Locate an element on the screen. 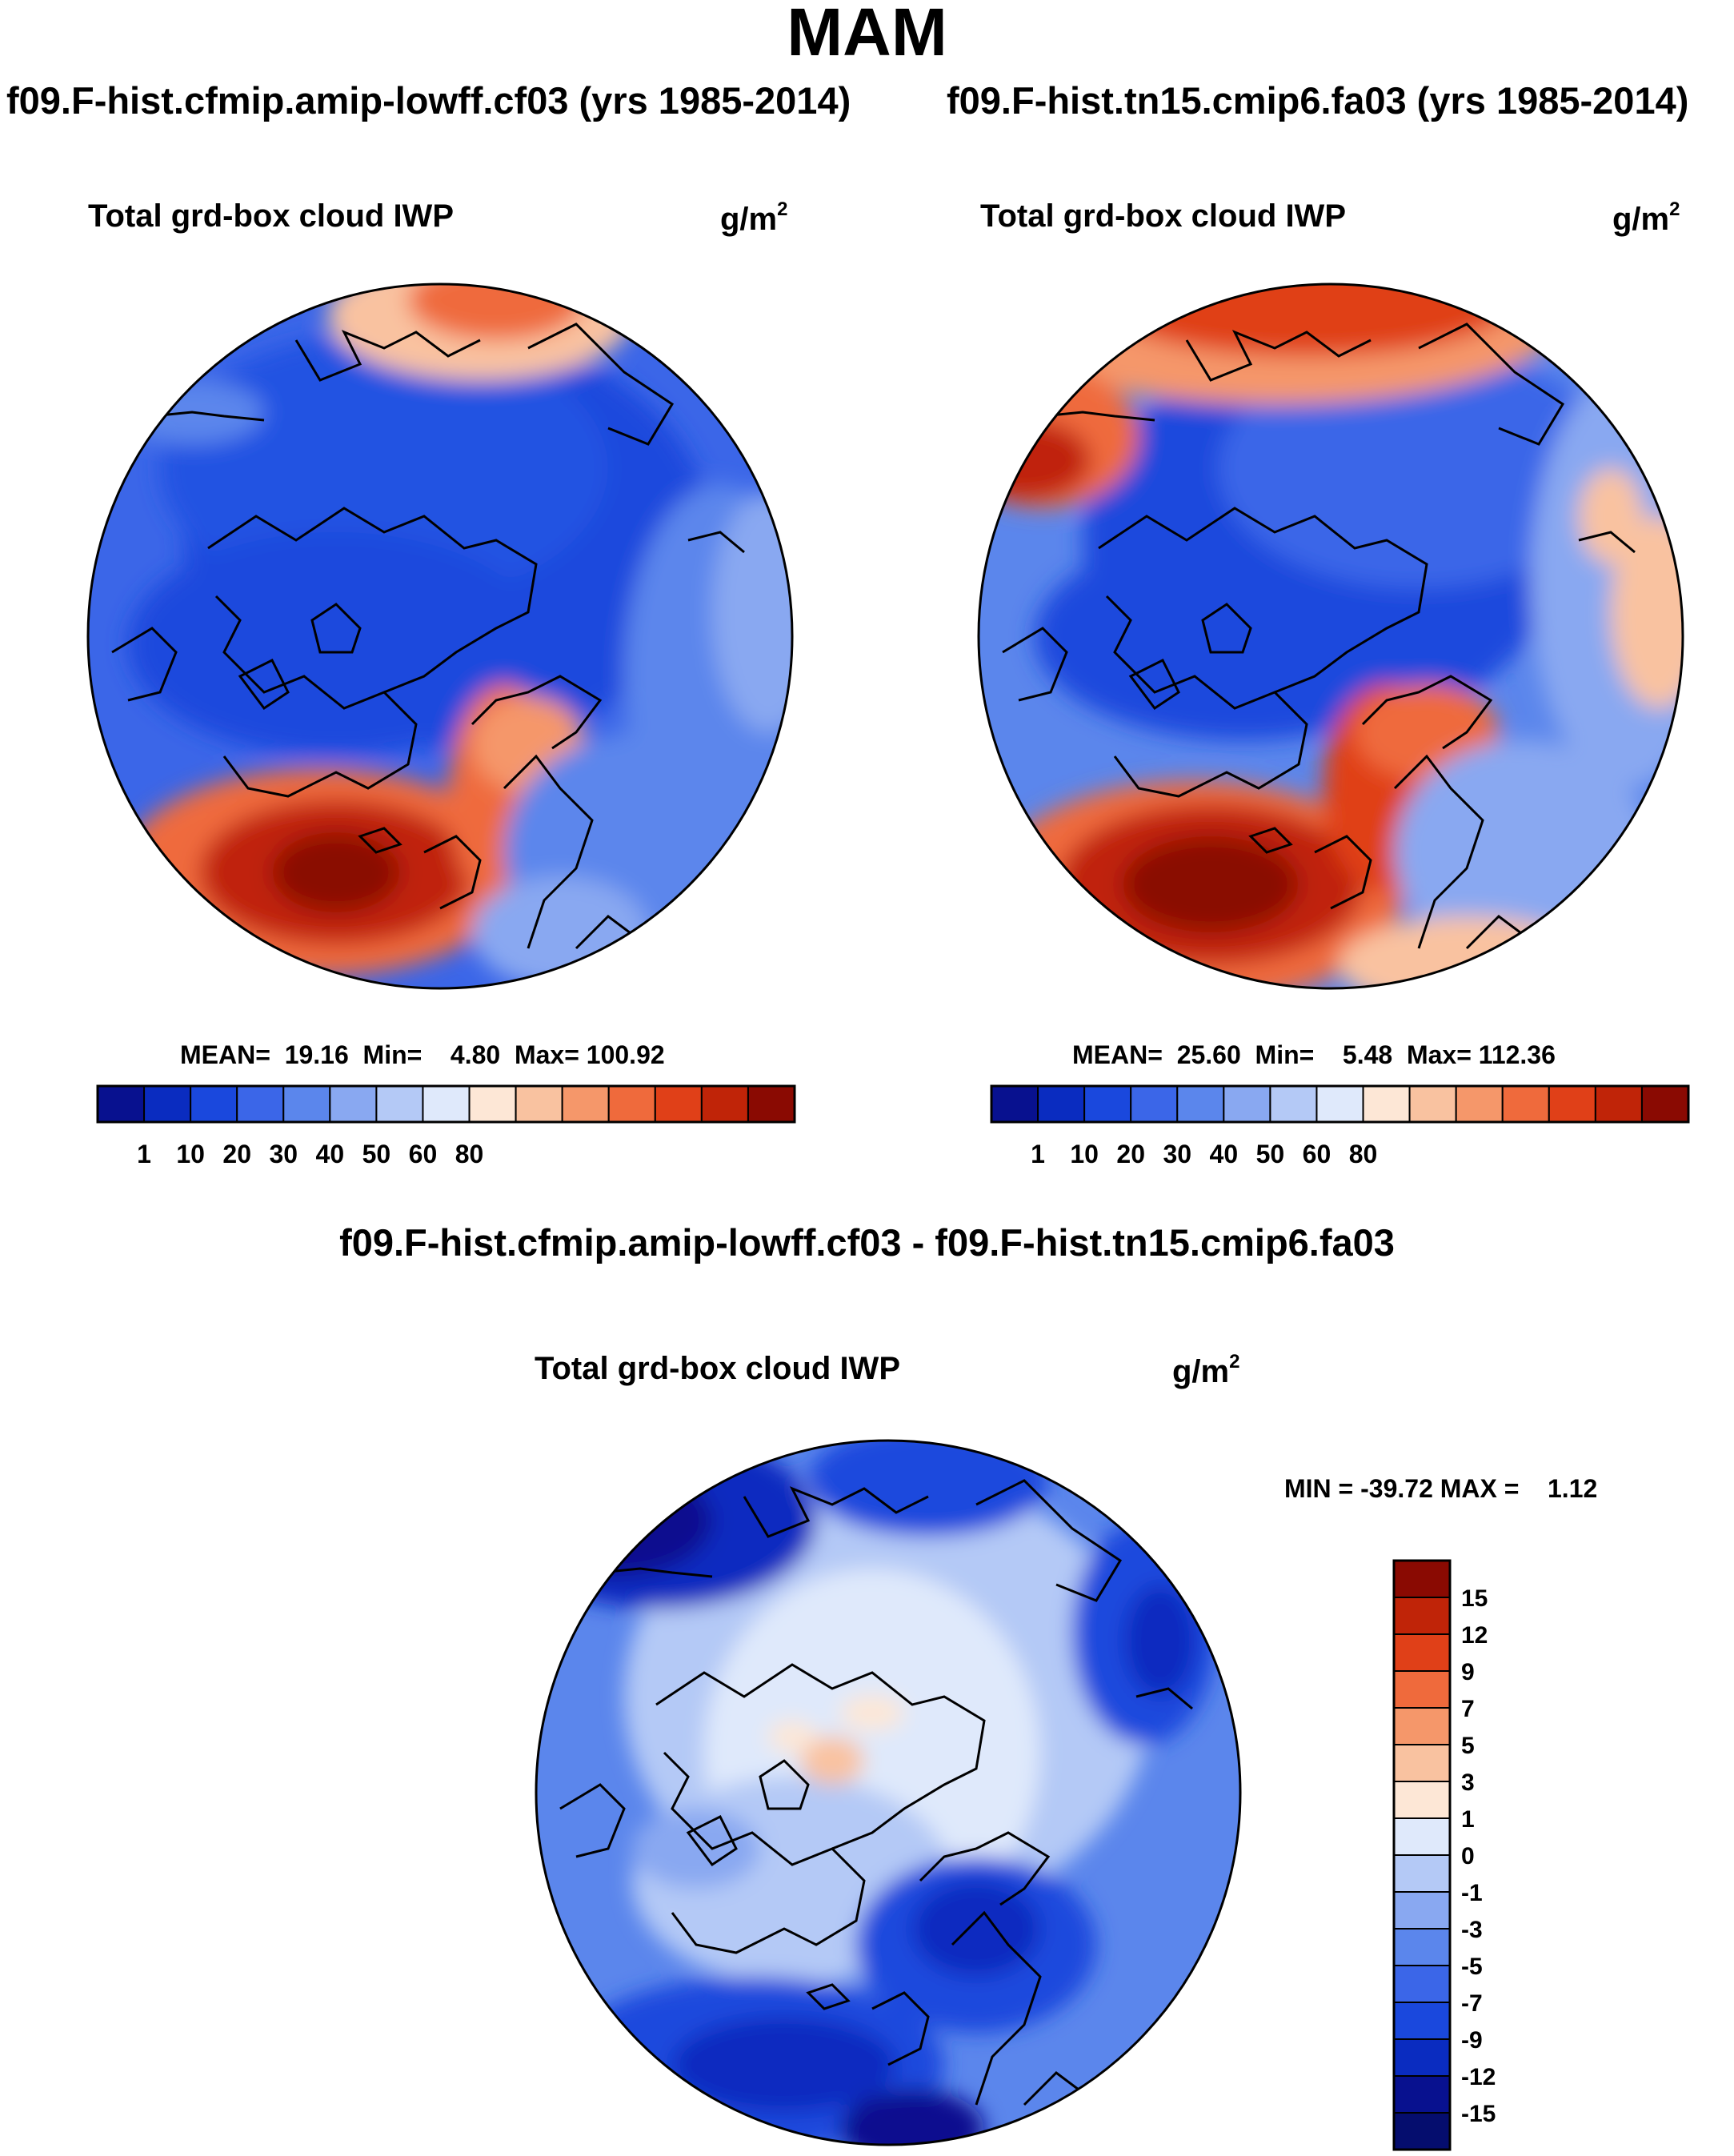 The width and height of the screenshot is (1734, 2156). panel1-colorbar-tick-label: 10 is located at coordinates (190, 1154).